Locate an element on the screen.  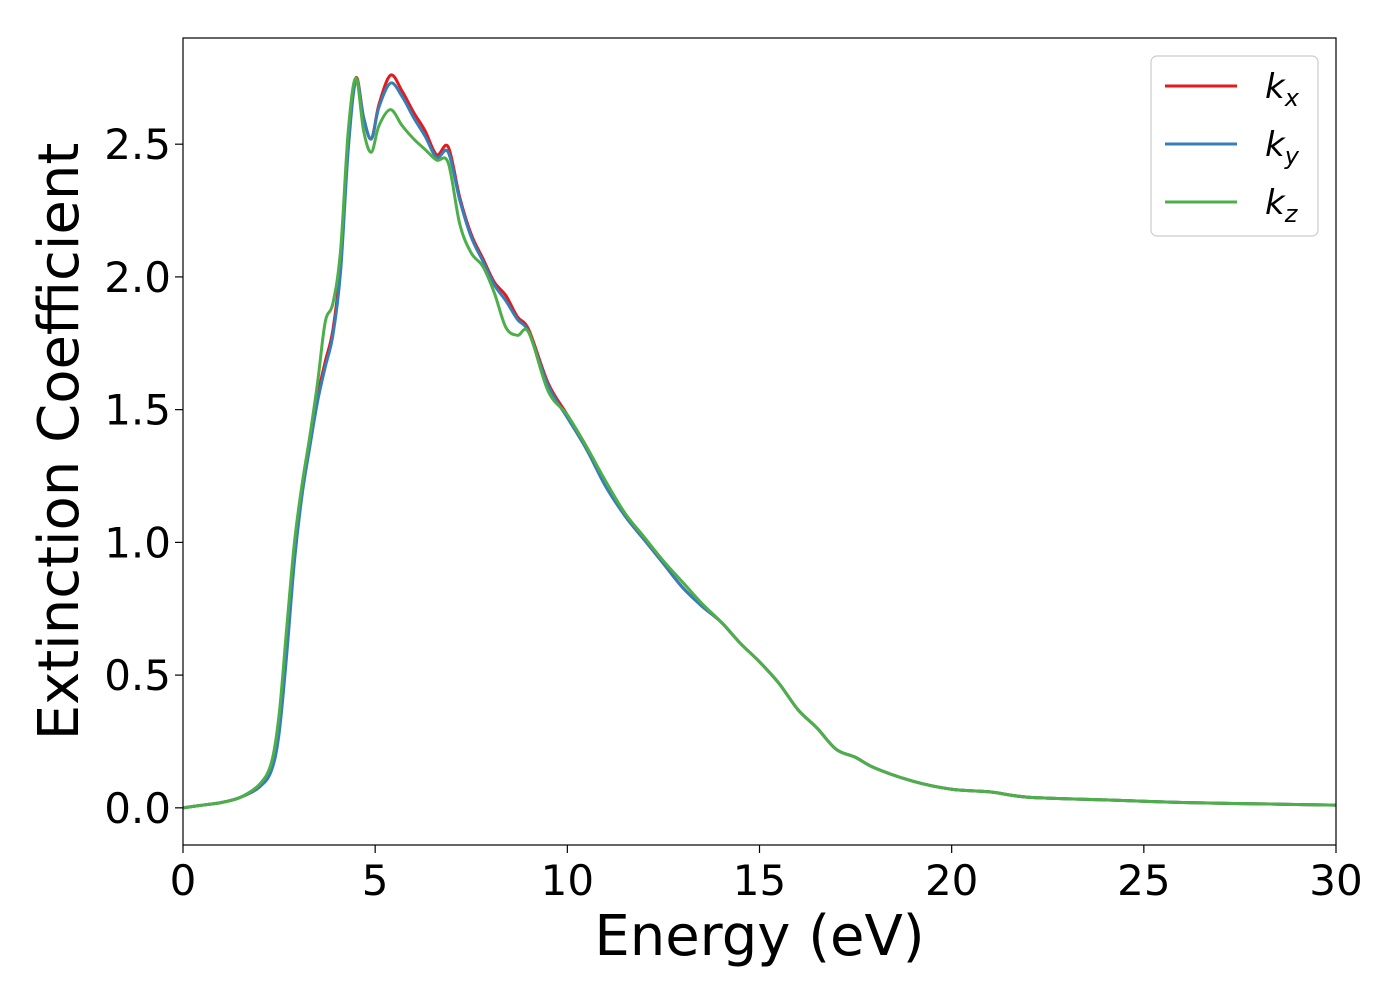
legend-label: ky is located at coordinates (1282, 147).